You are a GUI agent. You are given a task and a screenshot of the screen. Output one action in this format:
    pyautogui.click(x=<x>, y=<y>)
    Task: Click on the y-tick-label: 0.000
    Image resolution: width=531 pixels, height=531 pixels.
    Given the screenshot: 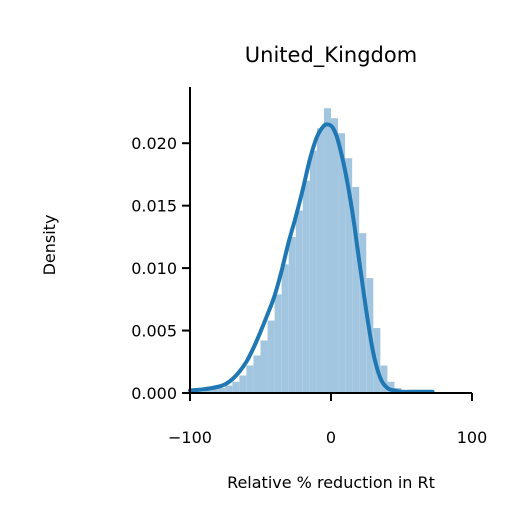 What is the action you would take?
    pyautogui.click(x=154, y=393)
    